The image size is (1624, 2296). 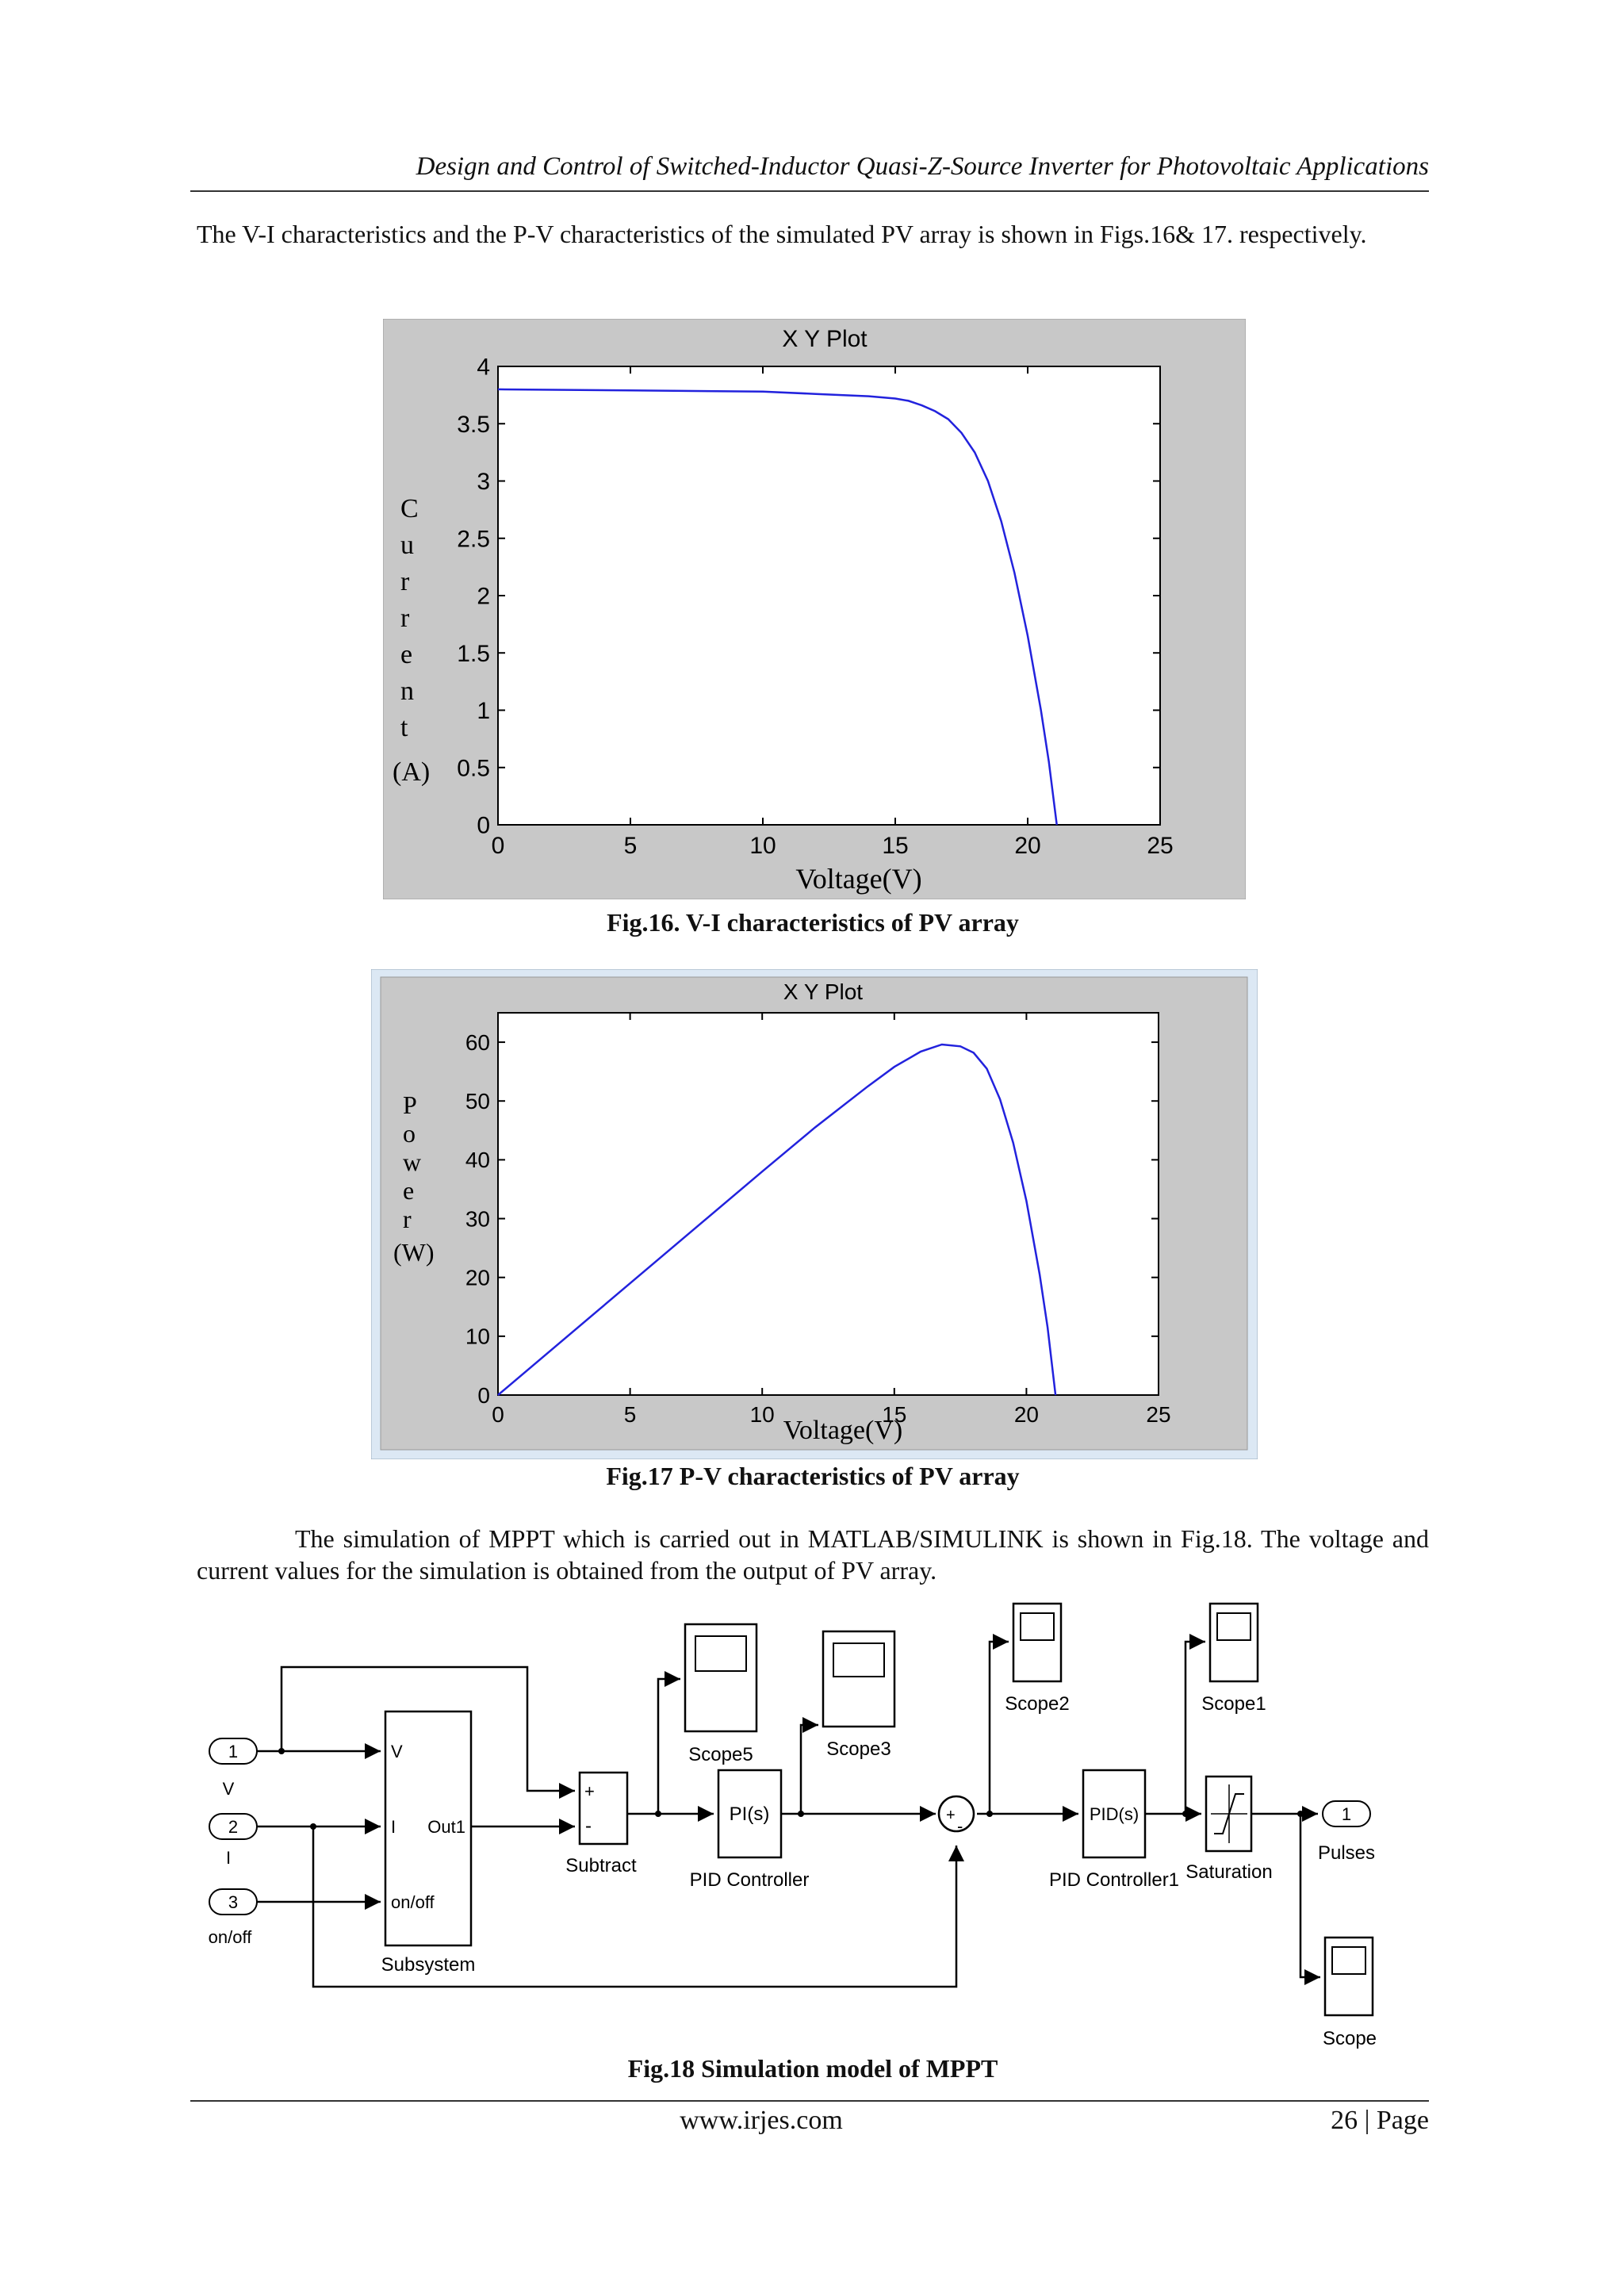 What do you see at coordinates (1233, 1704) in the screenshot?
I see `scope1-name: Scope1` at bounding box center [1233, 1704].